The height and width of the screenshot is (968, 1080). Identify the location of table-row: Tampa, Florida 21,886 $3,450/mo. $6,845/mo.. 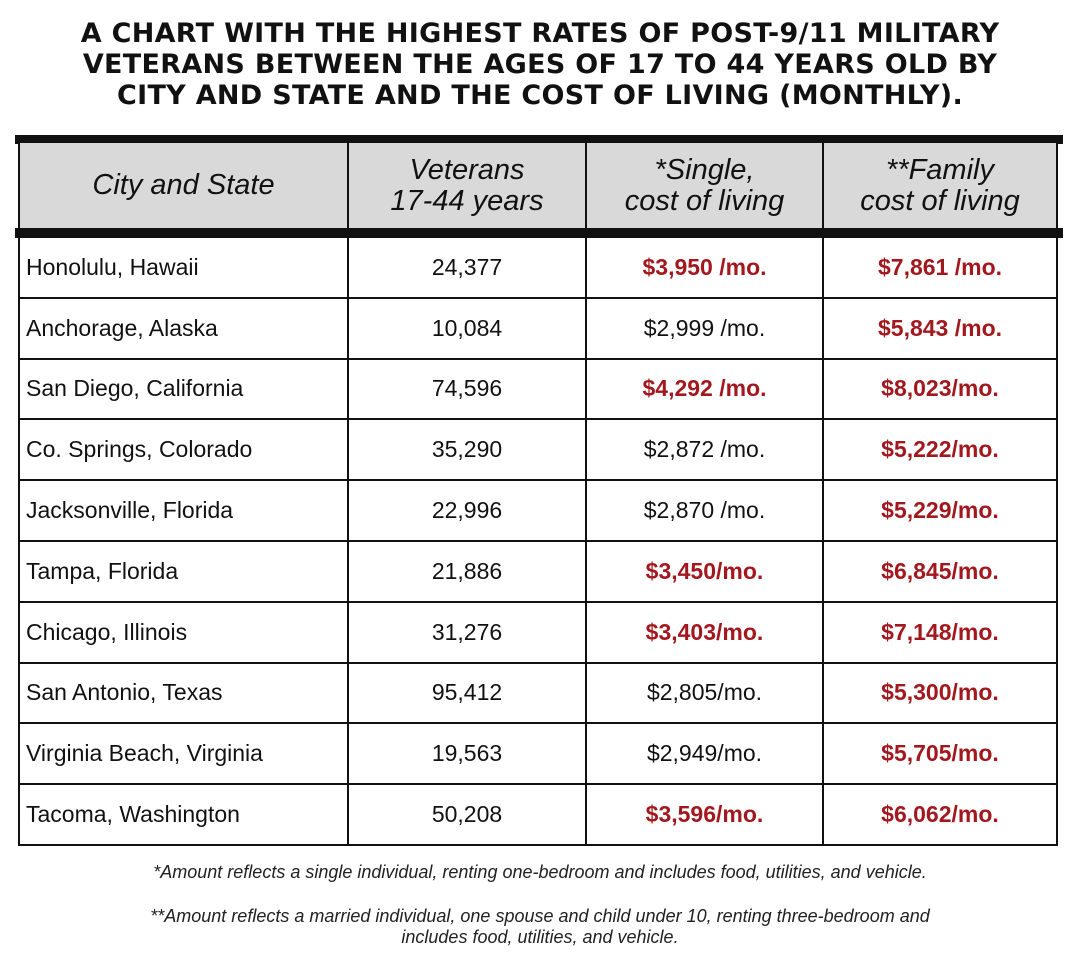
(538, 572).